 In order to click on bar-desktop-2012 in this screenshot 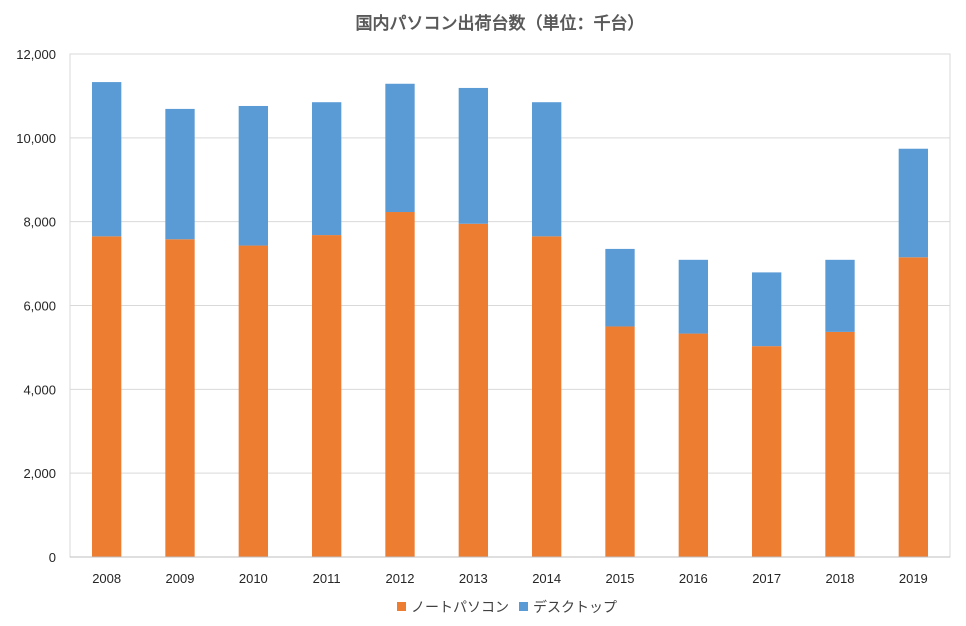, I will do `click(400, 148)`.